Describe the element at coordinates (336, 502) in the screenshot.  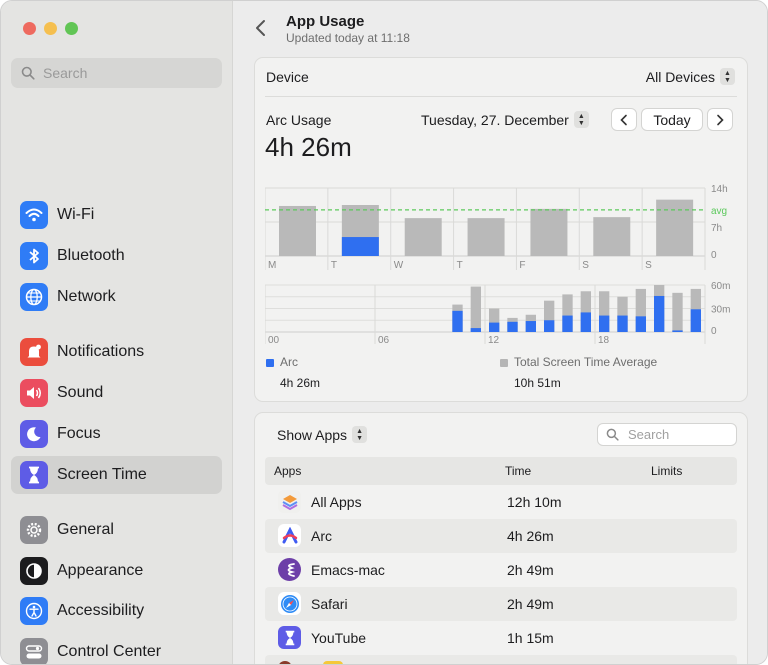
I see `app-name: All Apps` at that location.